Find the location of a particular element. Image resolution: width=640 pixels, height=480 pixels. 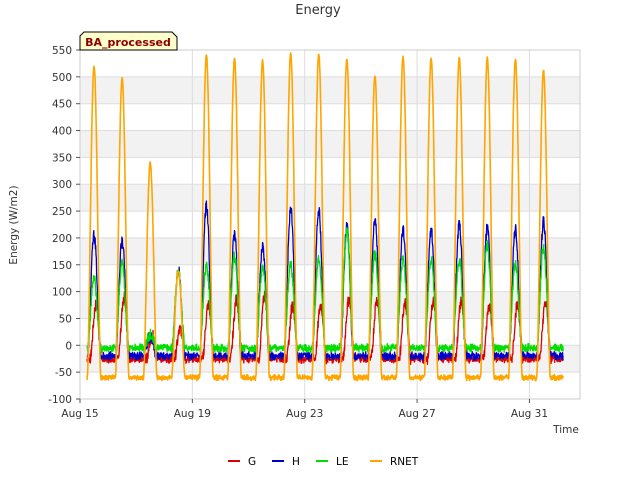

legend-label-le: LE is located at coordinates (342, 462).